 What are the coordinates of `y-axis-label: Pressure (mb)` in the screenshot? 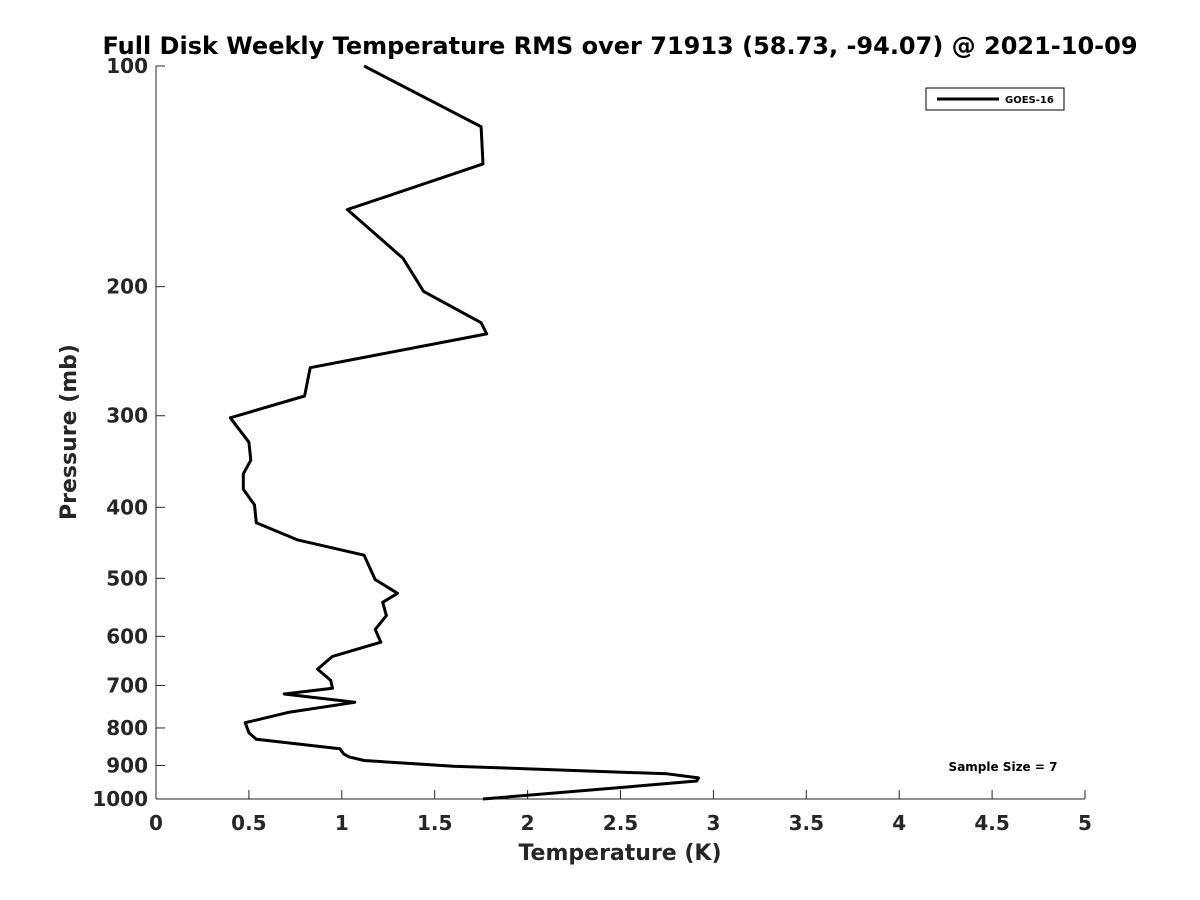 It's located at (69, 432).